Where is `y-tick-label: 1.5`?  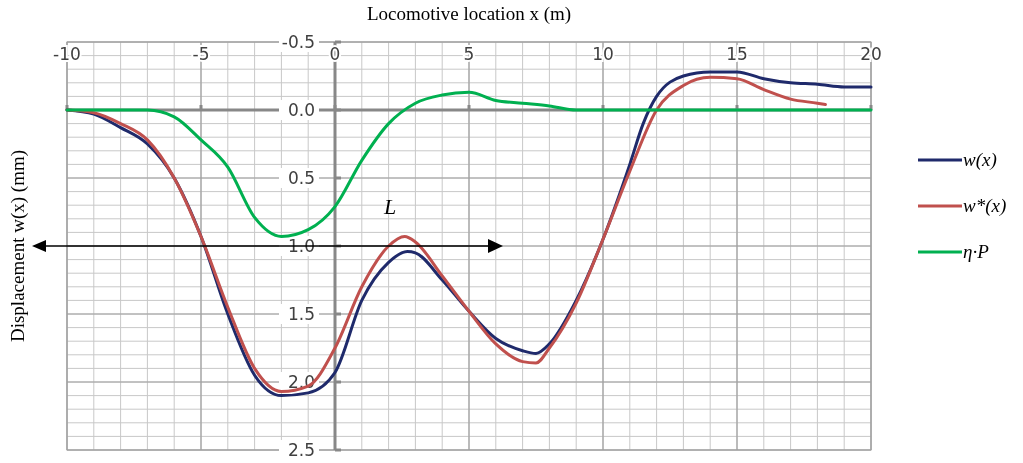 y-tick-label: 1.5 is located at coordinates (301, 314).